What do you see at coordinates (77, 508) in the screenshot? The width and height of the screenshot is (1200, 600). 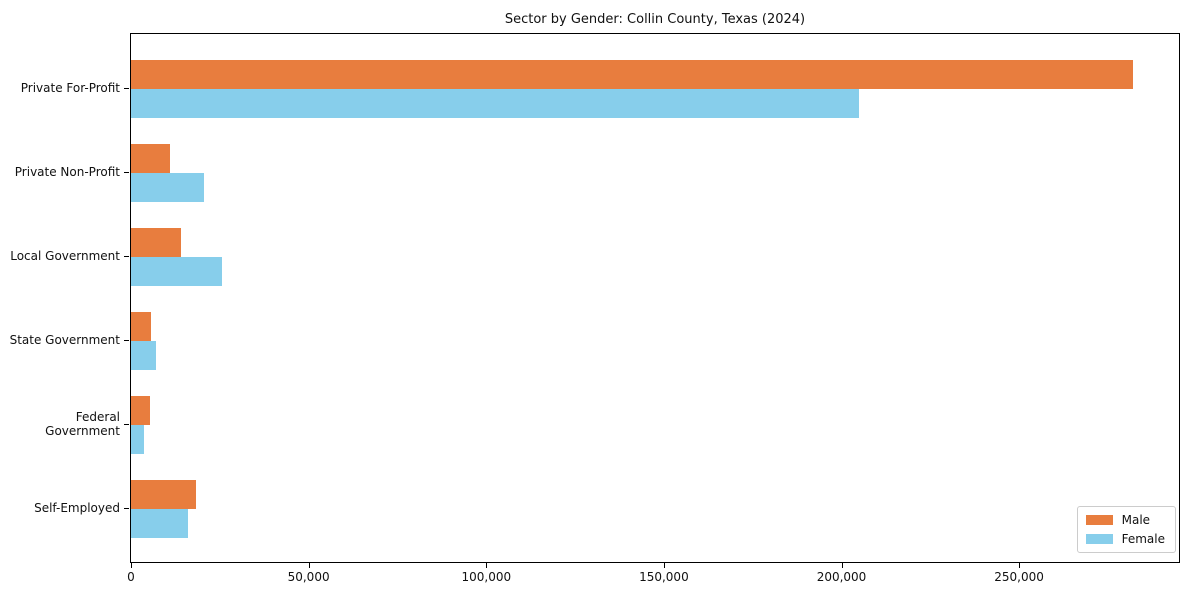 I see `ytick-label-self-employed: Self-Employed` at bounding box center [77, 508].